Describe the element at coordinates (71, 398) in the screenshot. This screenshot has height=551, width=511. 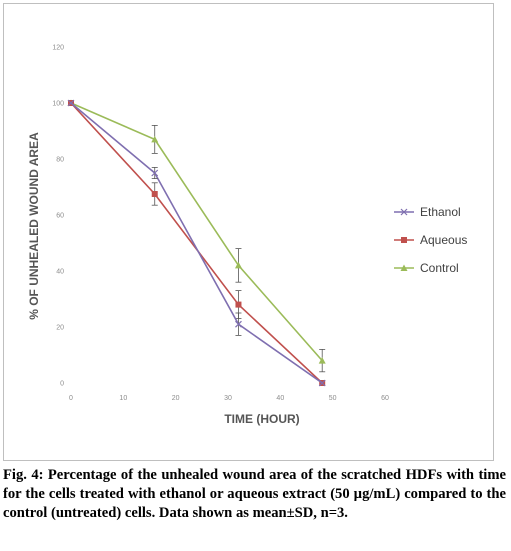
I see `x-tick-label: 0` at that location.